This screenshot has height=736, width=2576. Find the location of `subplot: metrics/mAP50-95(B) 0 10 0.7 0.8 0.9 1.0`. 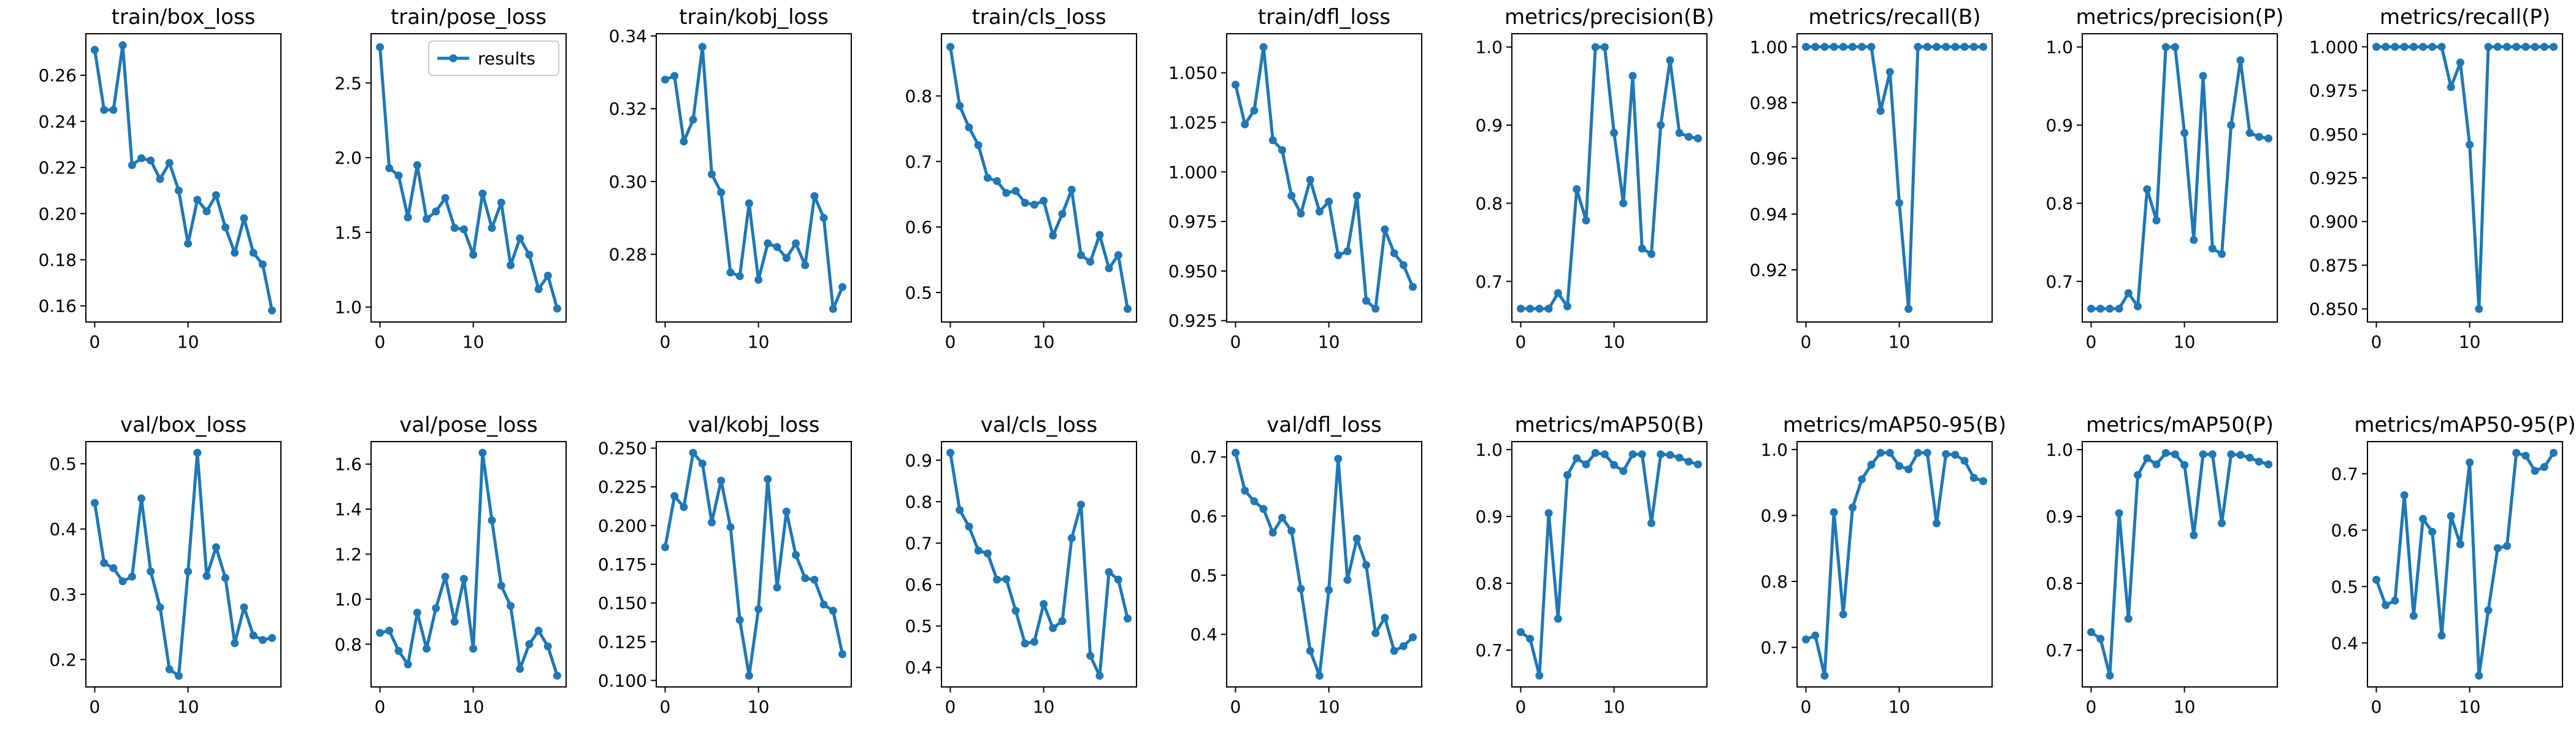

subplot: metrics/mAP50-95(B) 0 10 0.7 0.8 0.9 1.0 is located at coordinates (1883, 565).